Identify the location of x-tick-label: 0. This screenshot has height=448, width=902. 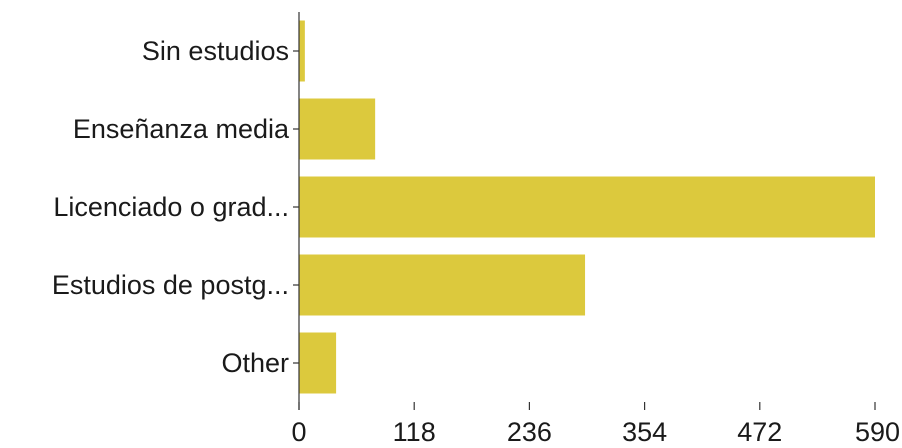
(298, 432).